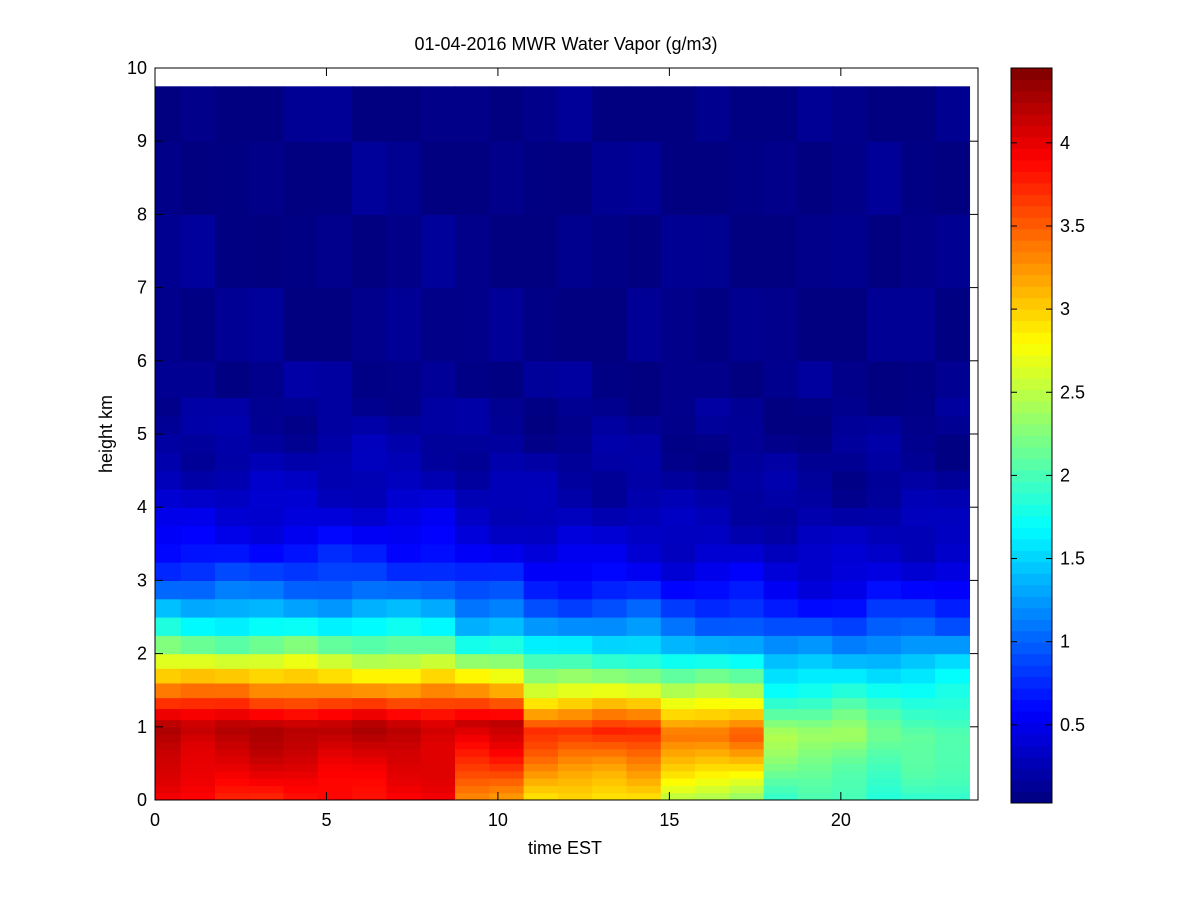  I want to click on y-tick-label: 9, so click(142, 141).